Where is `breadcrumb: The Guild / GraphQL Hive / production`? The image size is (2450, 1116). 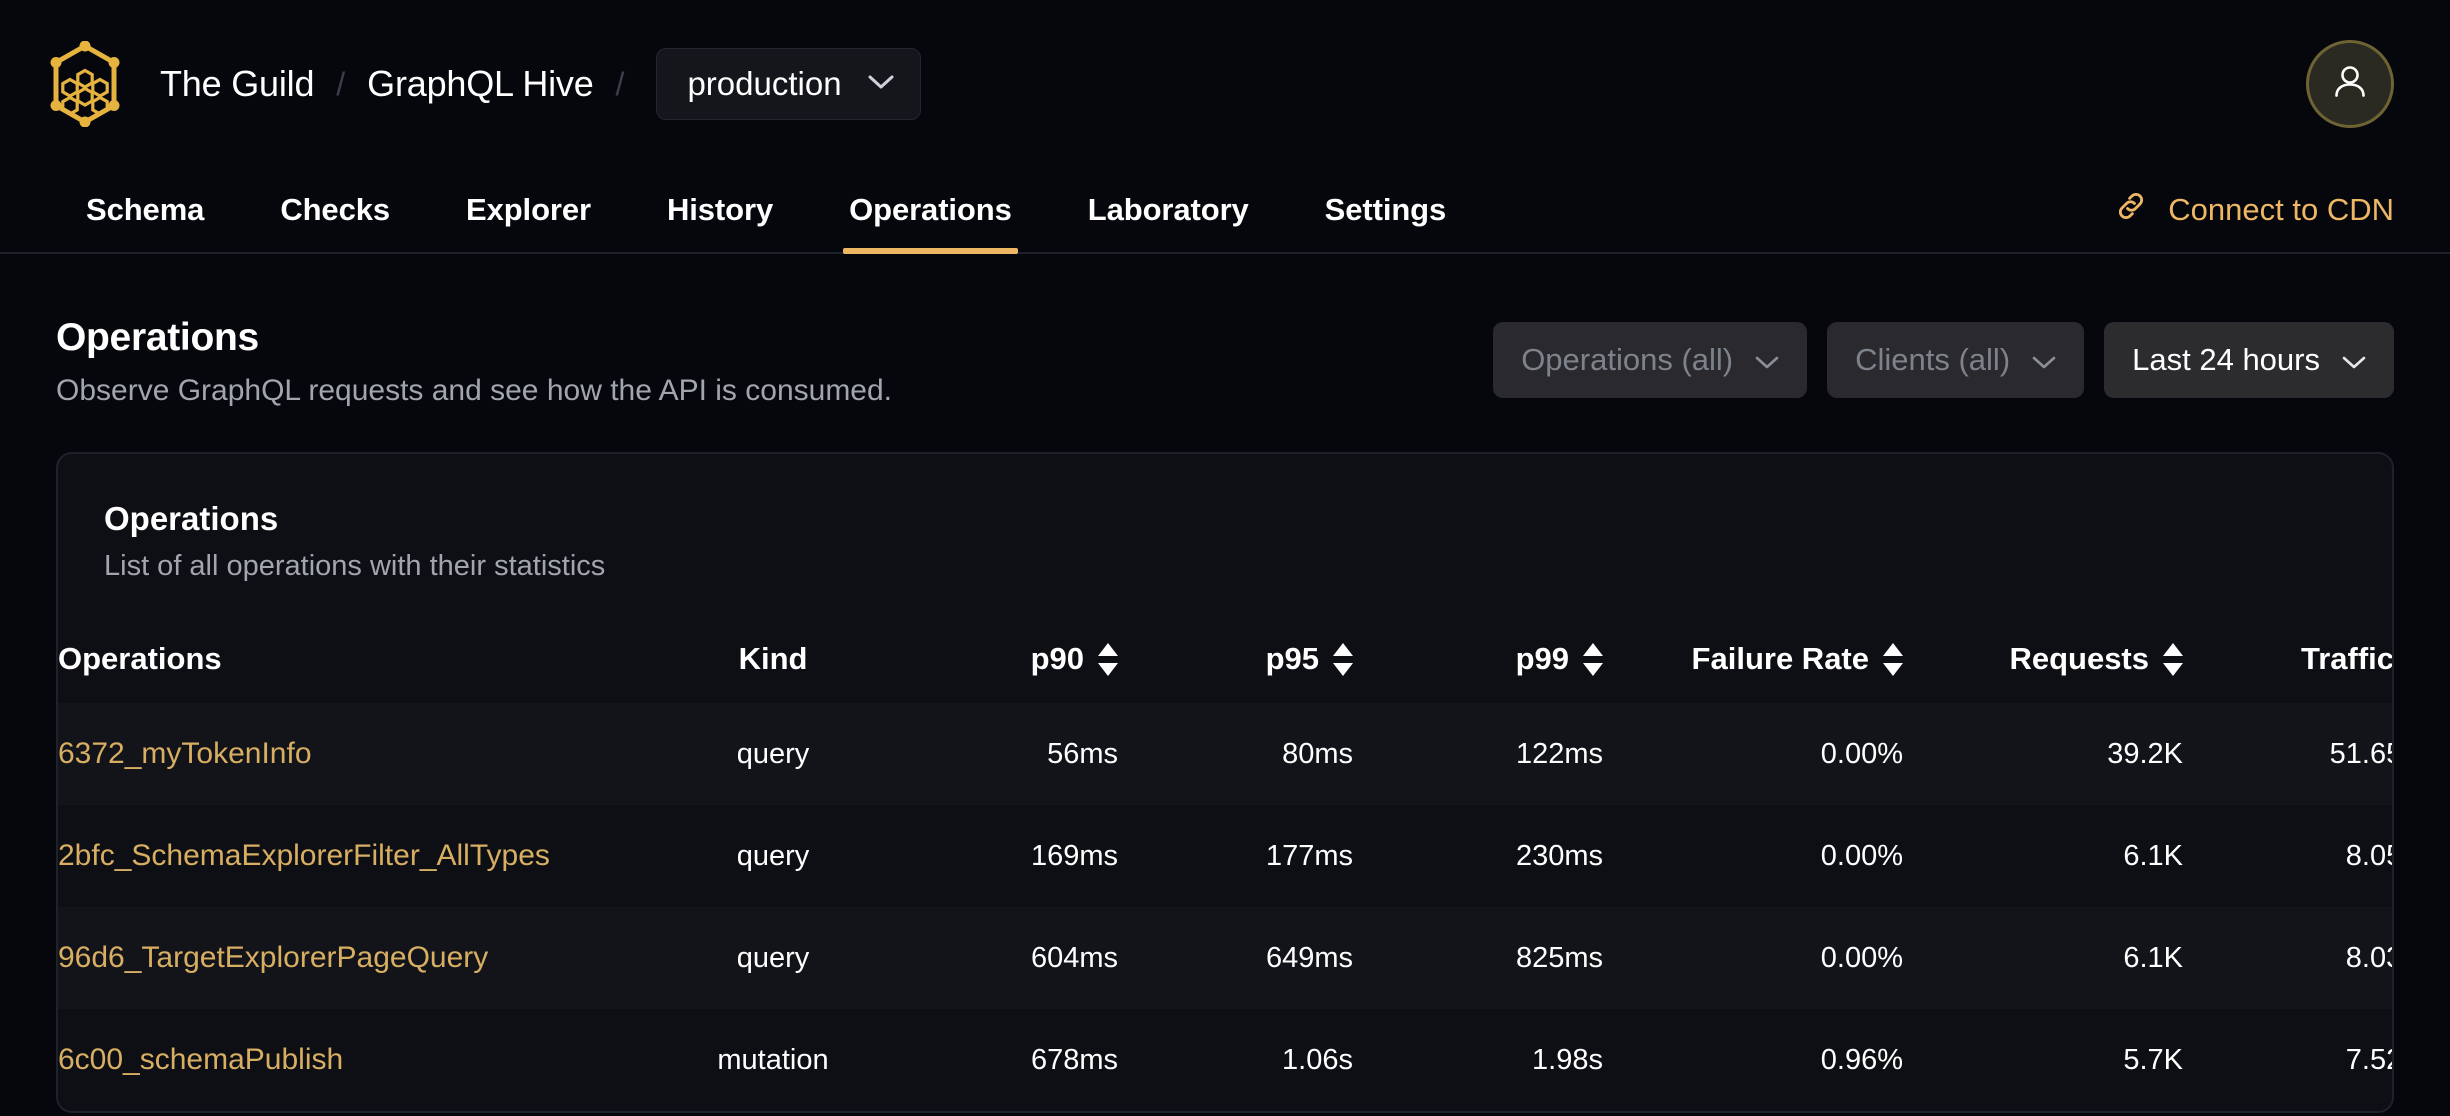 breadcrumb: The Guild / GraphQL Hive / production is located at coordinates (484, 84).